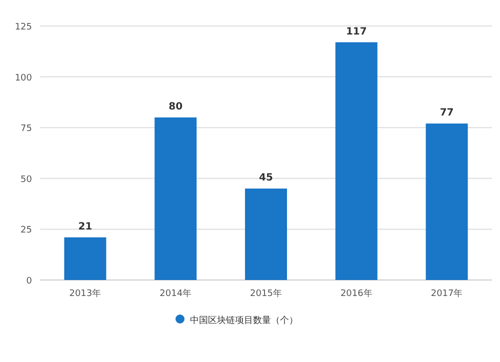 This screenshot has height=362, width=500. Describe the element at coordinates (26, 179) in the screenshot. I see `y-tick-label: 50` at that location.